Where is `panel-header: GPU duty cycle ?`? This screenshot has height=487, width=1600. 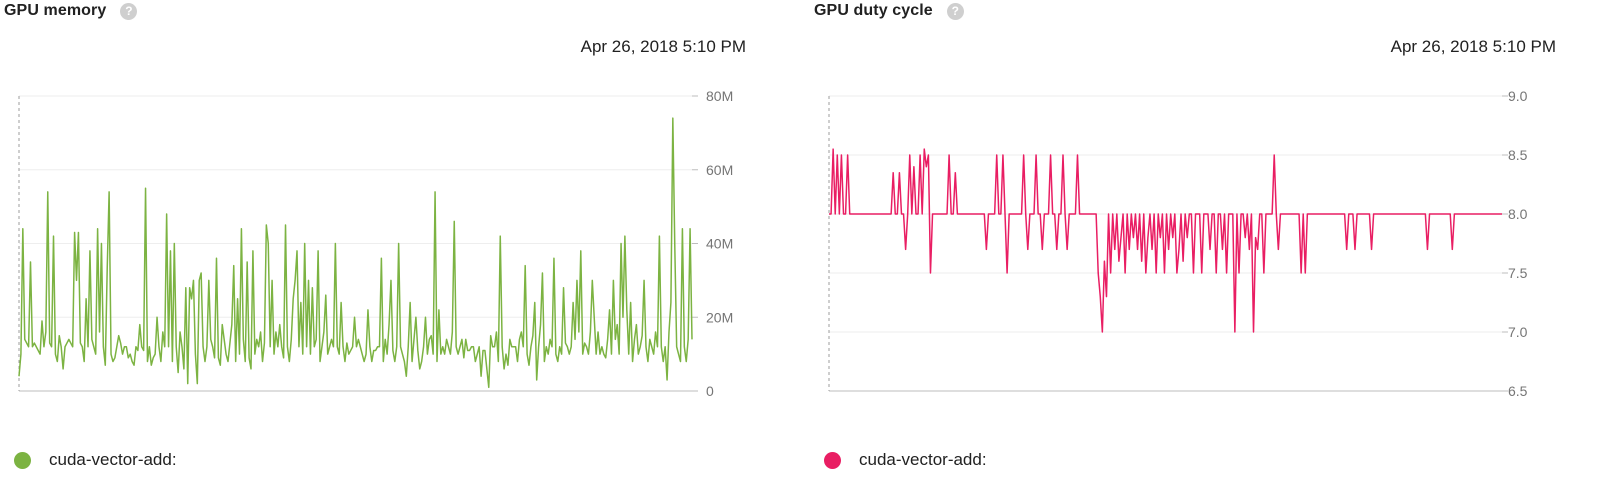
panel-header: GPU duty cycle ? is located at coordinates (889, 11).